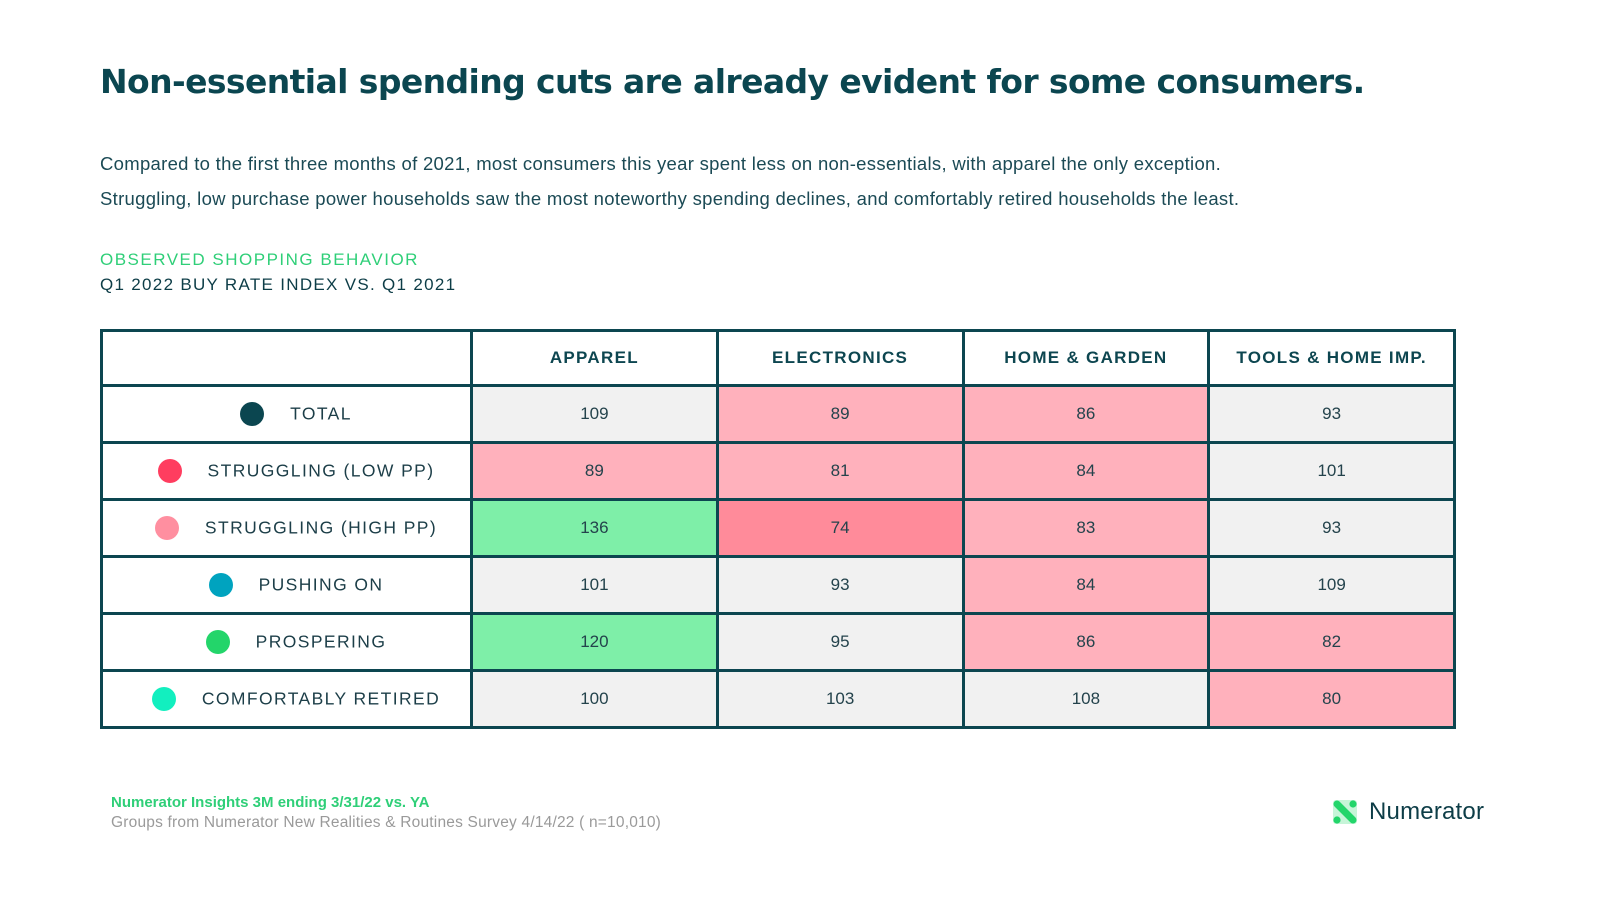 The height and width of the screenshot is (900, 1600). What do you see at coordinates (594, 358) in the screenshot?
I see `column-header-apparel: APPAREL` at bounding box center [594, 358].